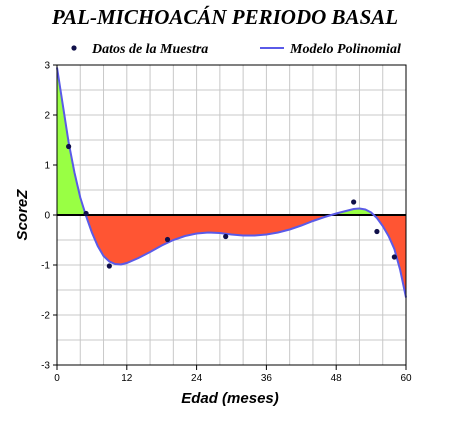 This screenshot has width=450, height=425. Describe the element at coordinates (267, 378) in the screenshot. I see `x-tick-label: 36` at that location.